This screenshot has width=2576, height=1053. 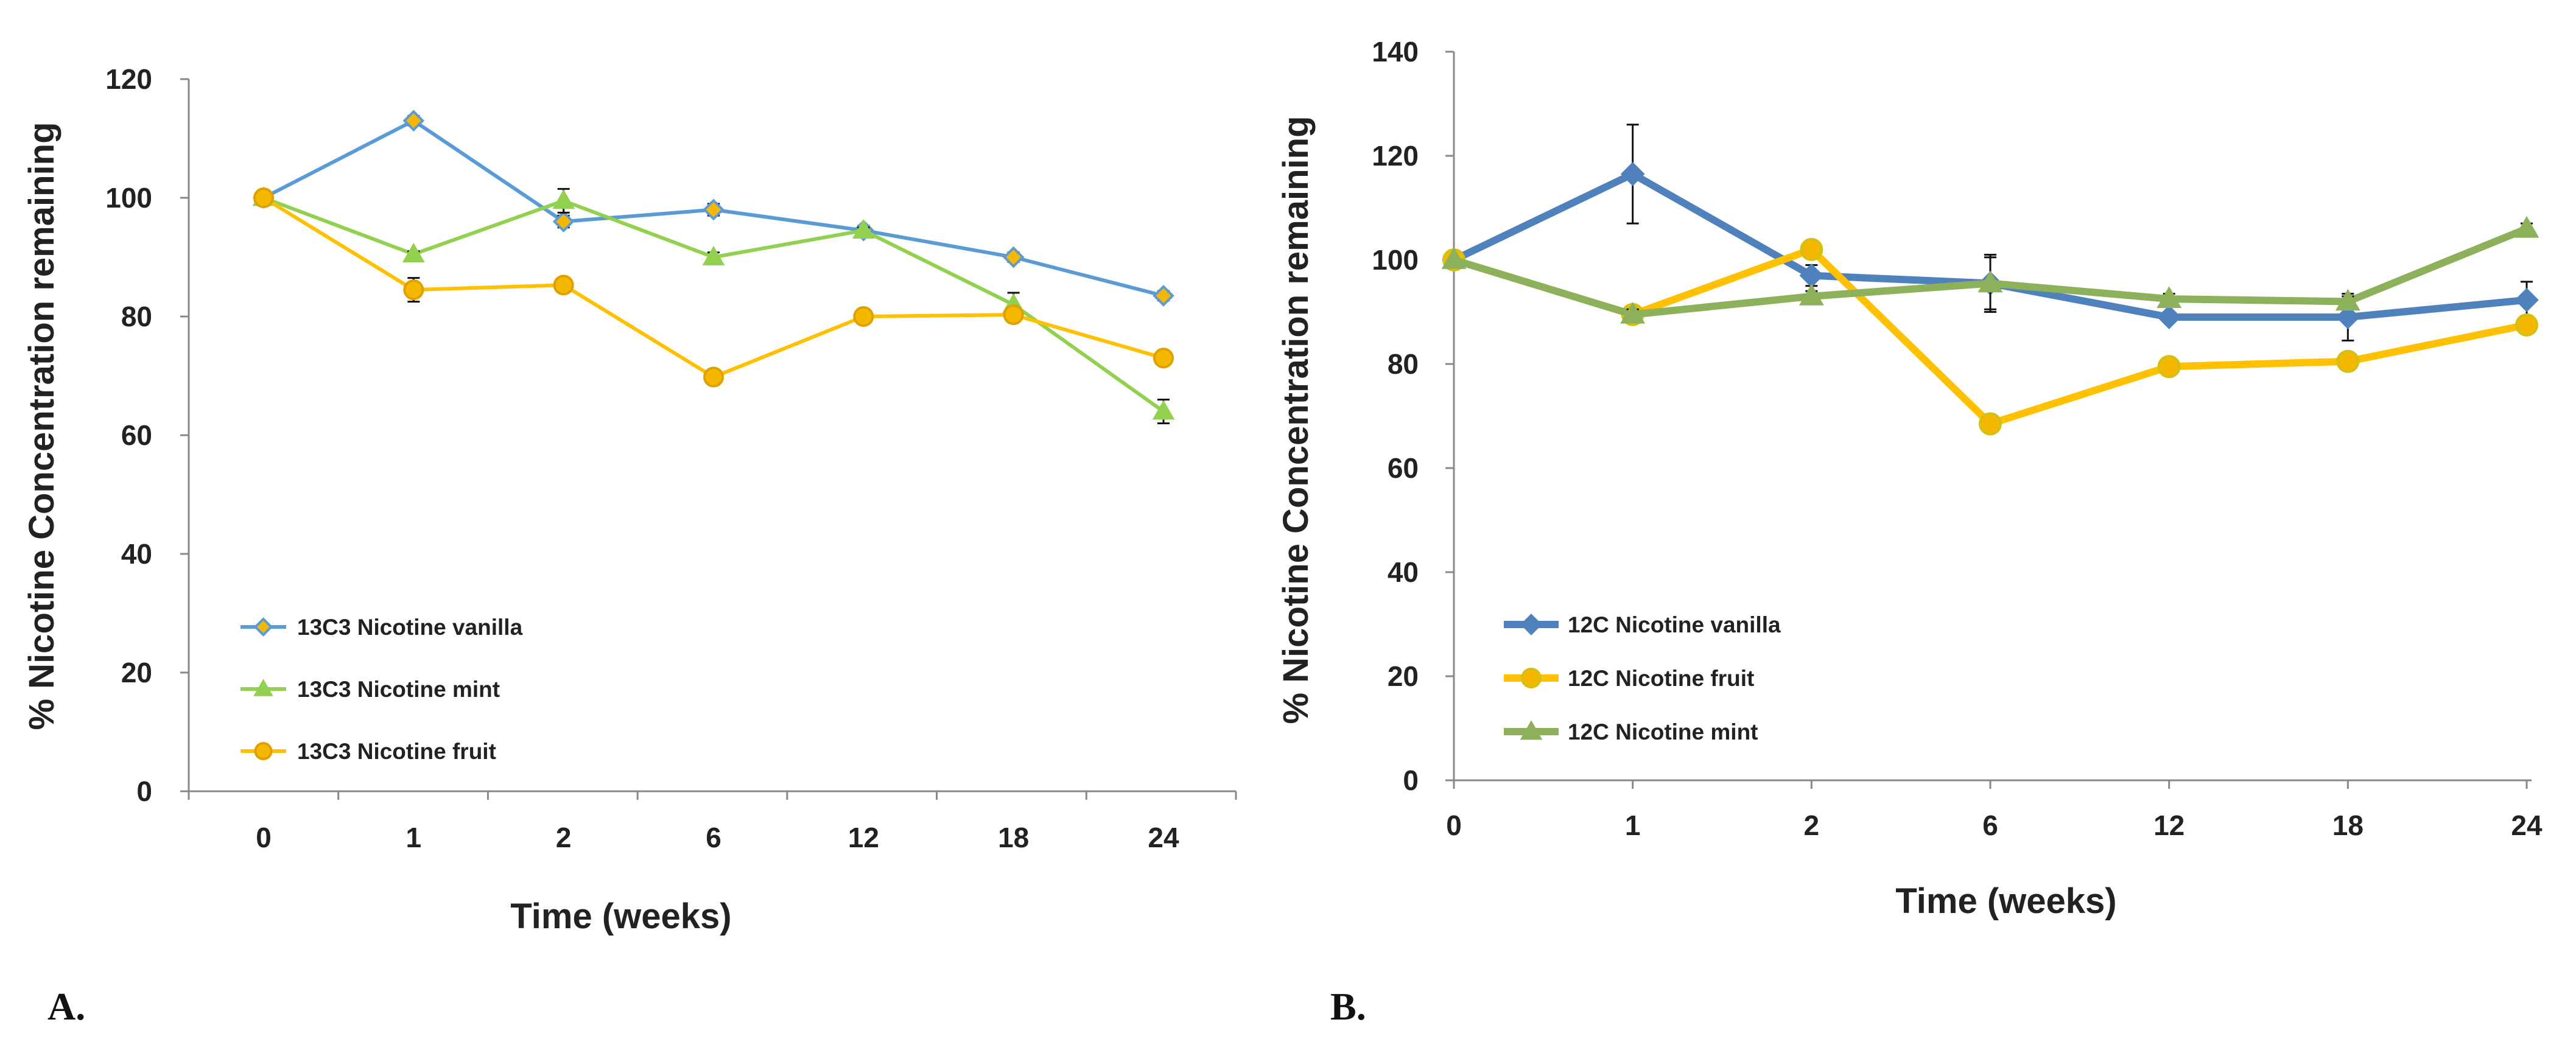 I want to click on panel-label: B., so click(x=1348, y=1006).